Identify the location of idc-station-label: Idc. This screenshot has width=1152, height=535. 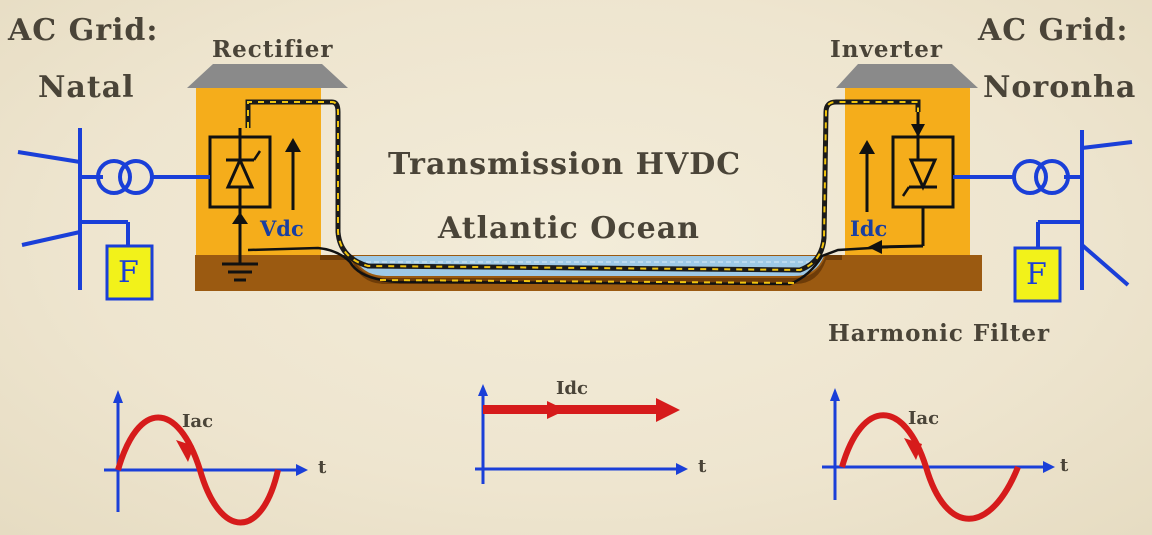
(869, 228).